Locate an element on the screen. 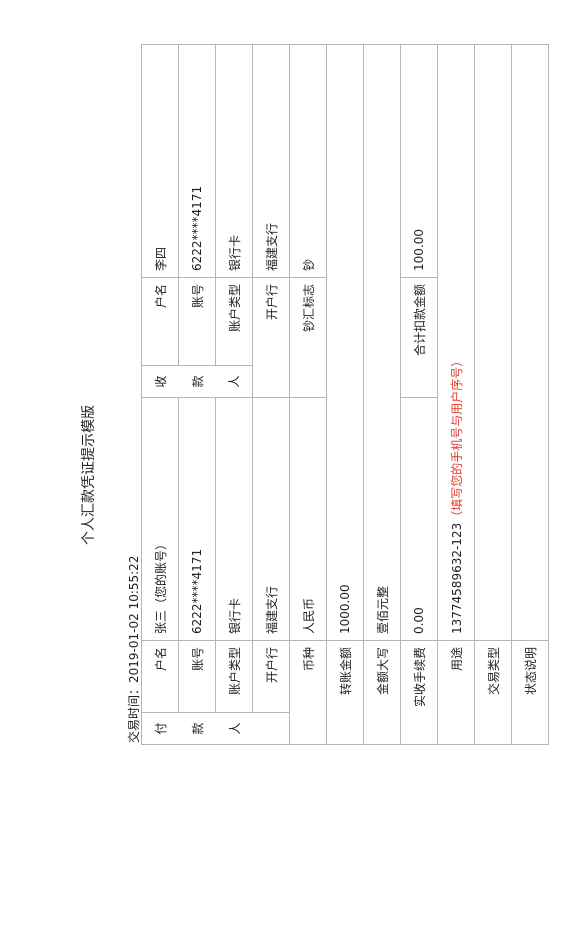 The height and width of the screenshot is (950, 576). payer-bank-label: 开户行 is located at coordinates (271, 676).